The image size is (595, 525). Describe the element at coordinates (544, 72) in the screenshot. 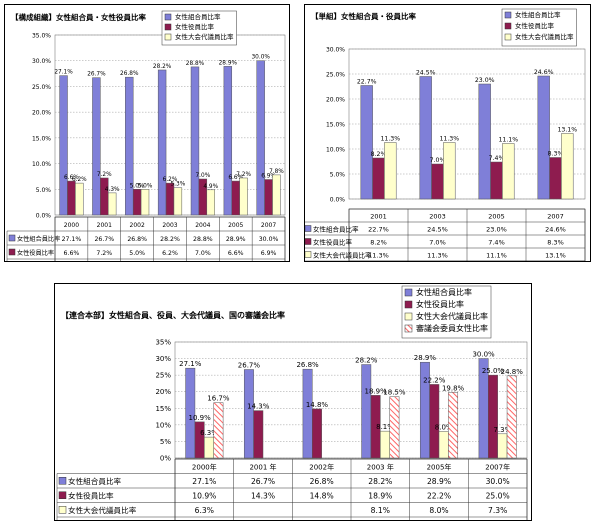

I see `data-label: 24.6%` at that location.